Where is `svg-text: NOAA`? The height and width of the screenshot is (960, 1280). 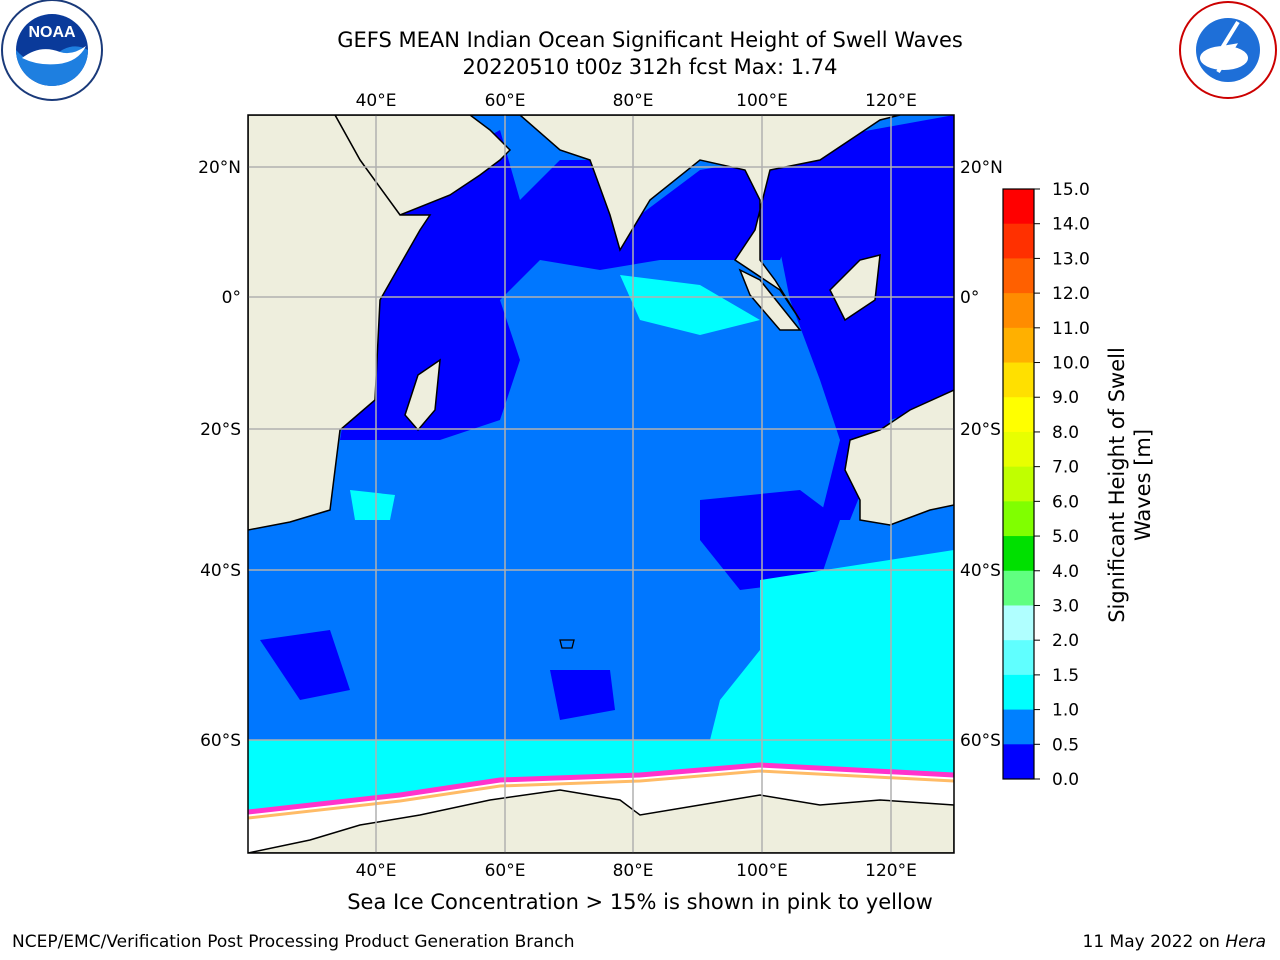
svg-text: NOAA is located at coordinates (52, 32).